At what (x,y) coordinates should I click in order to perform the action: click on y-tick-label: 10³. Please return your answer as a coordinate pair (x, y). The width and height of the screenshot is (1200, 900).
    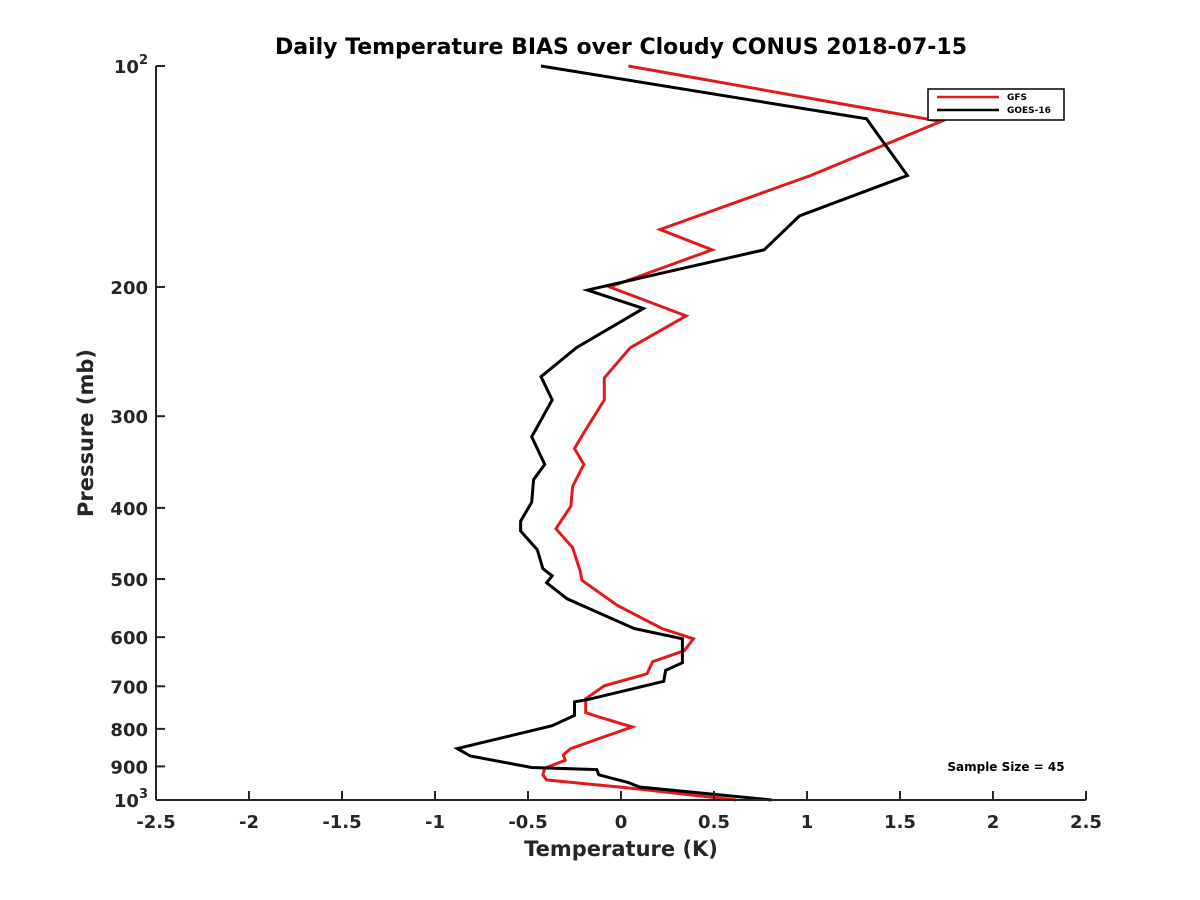
    Looking at the image, I should click on (131, 799).